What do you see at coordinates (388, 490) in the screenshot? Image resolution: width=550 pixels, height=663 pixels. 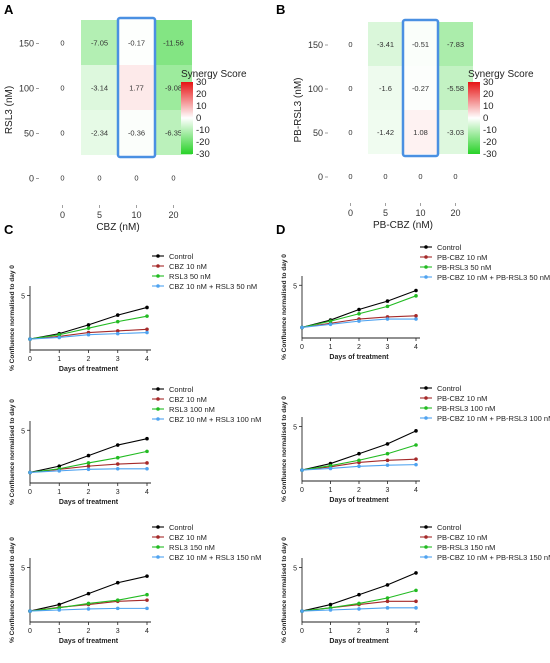 I see `x-tick-label: 3` at bounding box center [388, 490].